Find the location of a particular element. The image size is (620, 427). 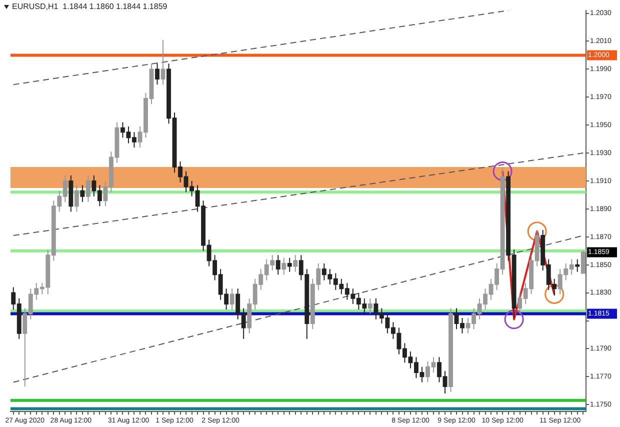

chart-title: EURUSD,H1 1.1844 1.1860 1.1844 1.1859 is located at coordinates (90, 6).